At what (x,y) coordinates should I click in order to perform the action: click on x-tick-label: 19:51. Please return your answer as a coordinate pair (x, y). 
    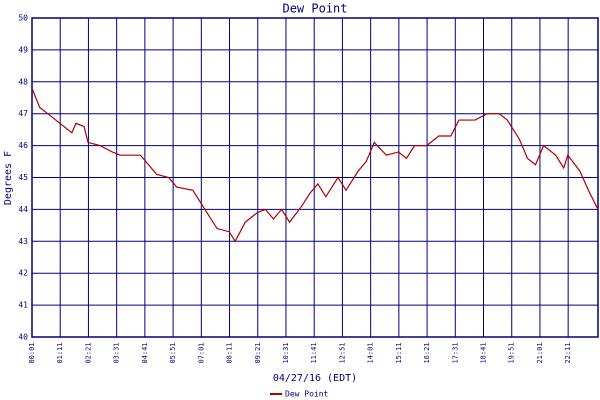
    Looking at the image, I should click on (512, 352).